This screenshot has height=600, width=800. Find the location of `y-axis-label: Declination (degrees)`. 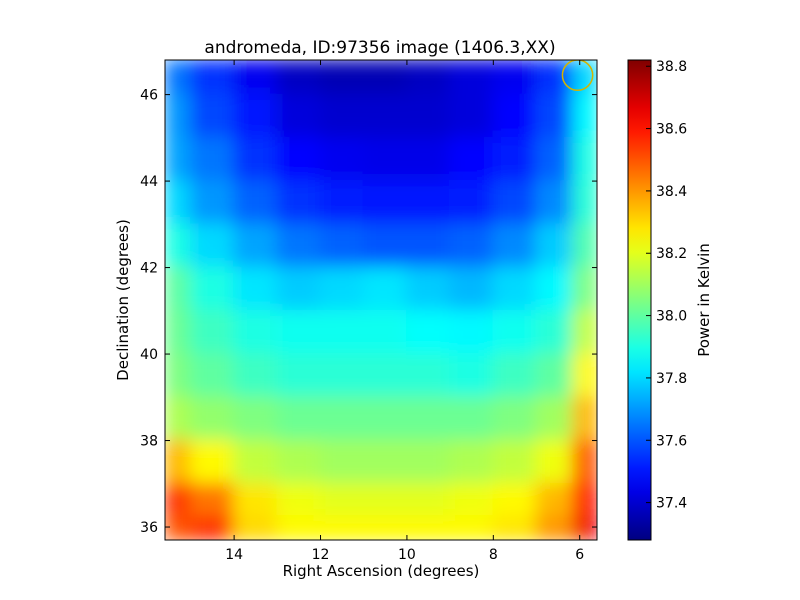

y-axis-label: Declination (degrees) is located at coordinates (123, 300).